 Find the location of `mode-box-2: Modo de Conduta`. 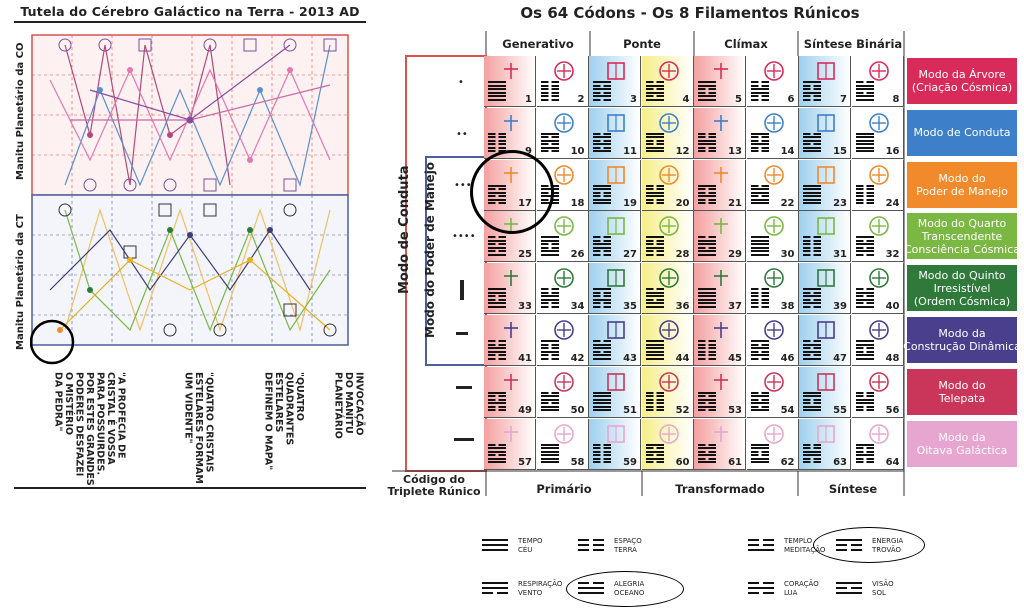

mode-box-2: Modo de Conduta is located at coordinates (962, 132).